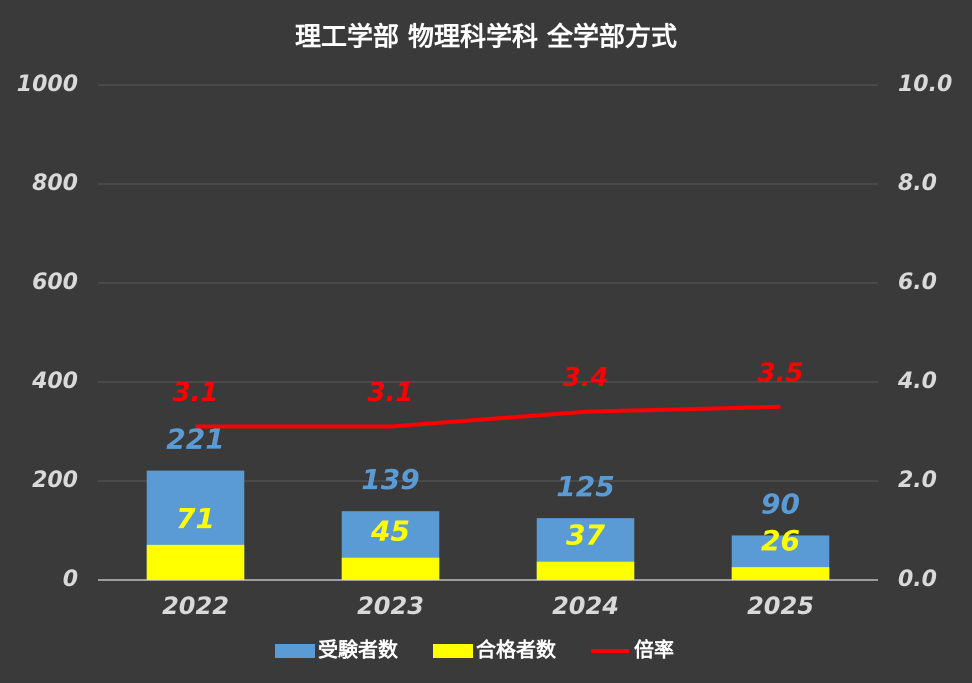 Image resolution: width=972 pixels, height=683 pixels. I want to click on y-tick-label: 0, so click(70, 579).